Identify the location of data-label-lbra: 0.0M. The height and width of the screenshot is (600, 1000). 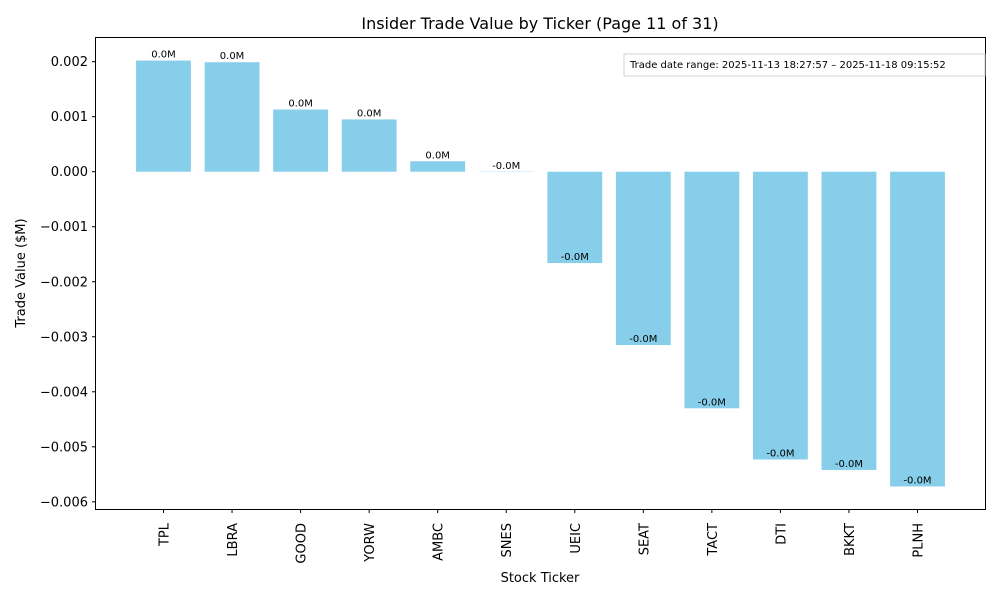
(232, 56).